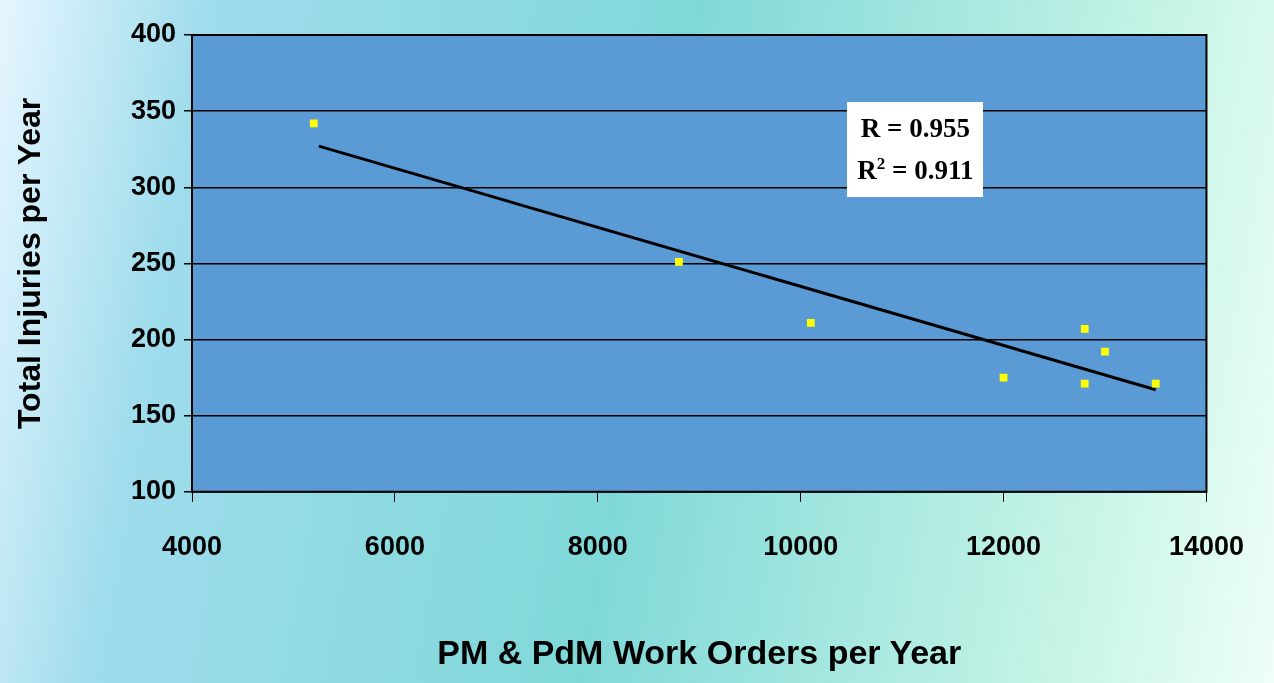  I want to click on y-tick-label: 400, so click(153, 33).